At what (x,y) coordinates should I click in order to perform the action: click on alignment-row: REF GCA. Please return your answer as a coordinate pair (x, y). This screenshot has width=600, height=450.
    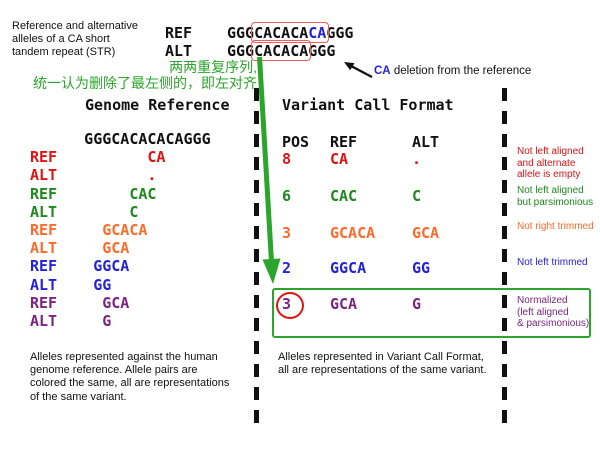
    Looking at the image, I should click on (80, 302).